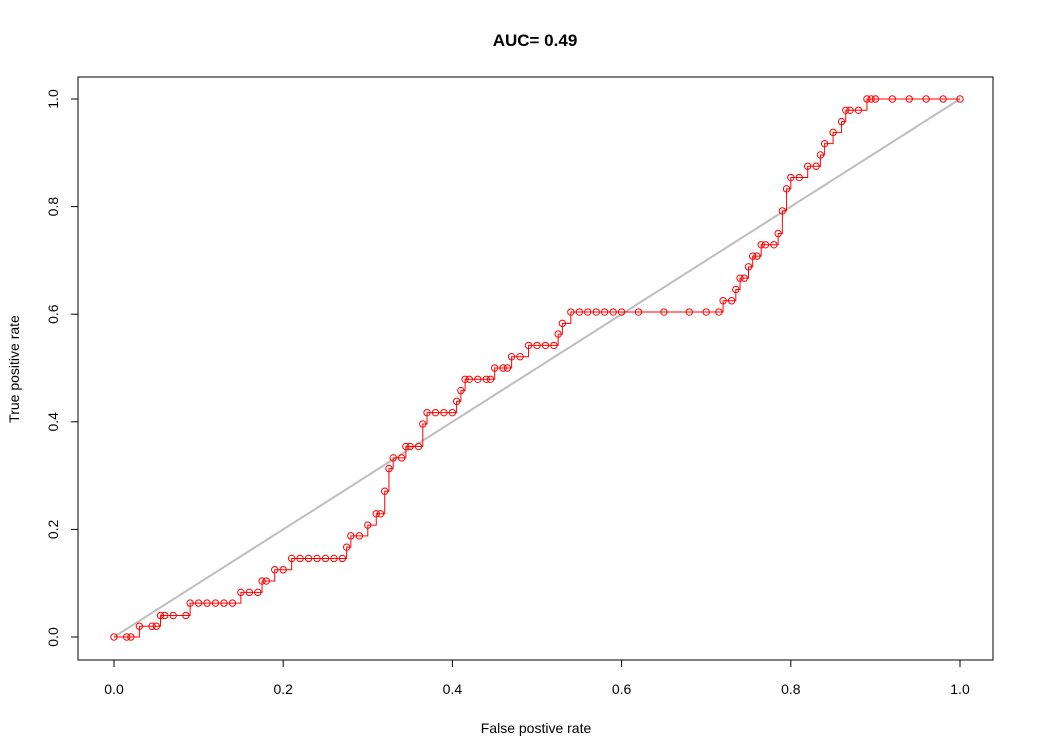 The width and height of the screenshot is (1058, 742). Describe the element at coordinates (53, 422) in the screenshot. I see `y-tick-label: 0.4` at that location.